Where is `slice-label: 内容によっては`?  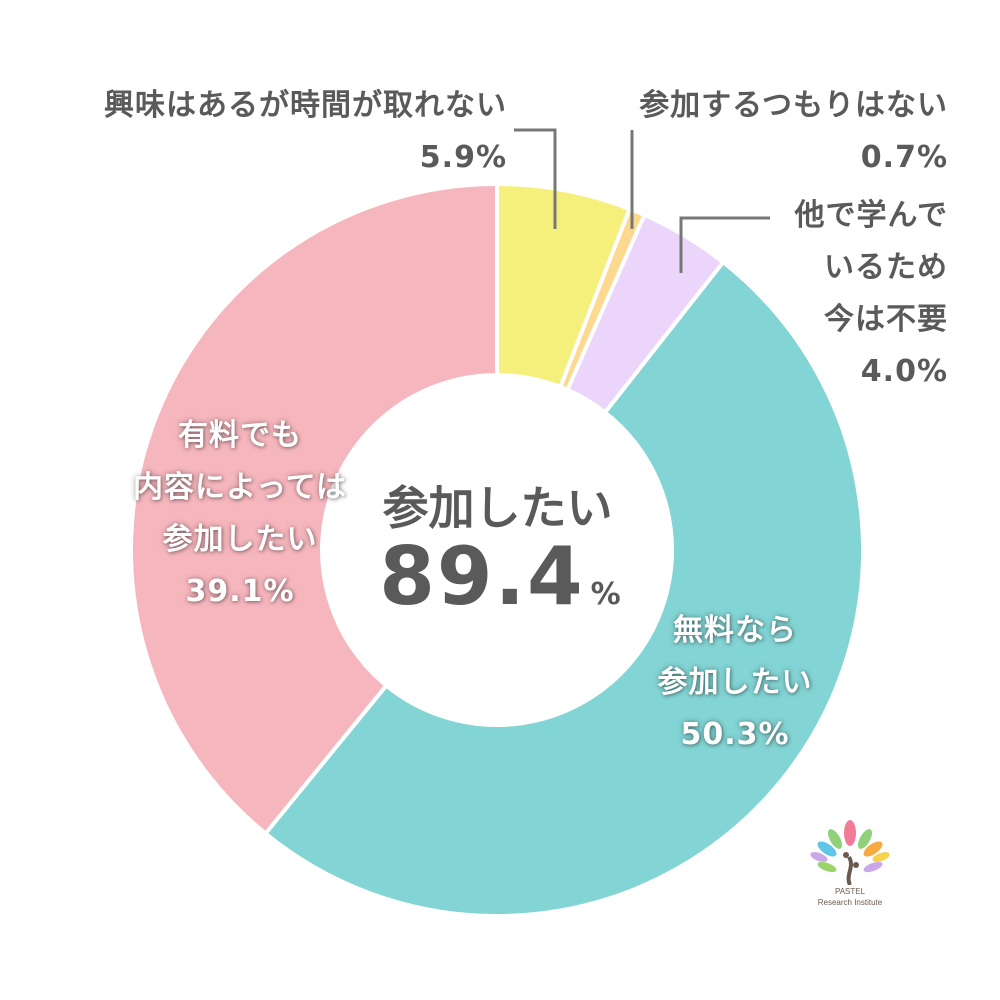
slice-label: 内容によっては is located at coordinates (240, 487).